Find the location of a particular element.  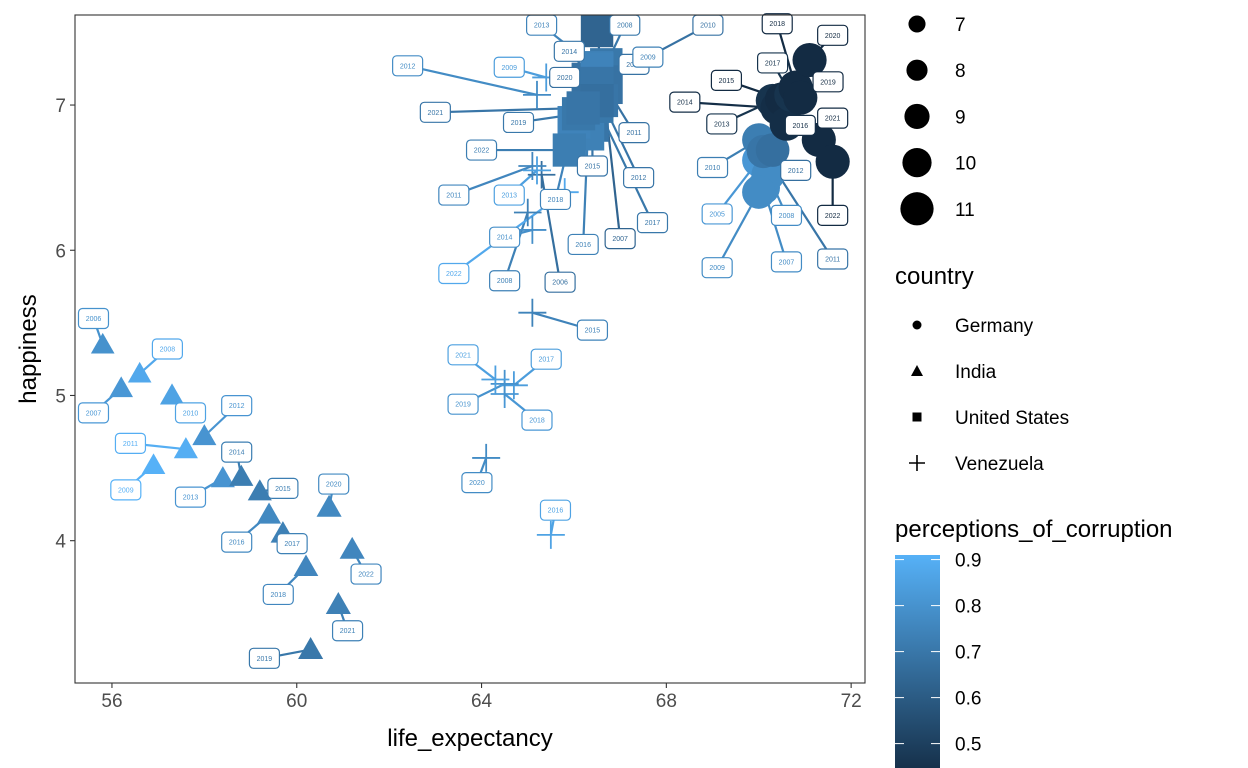

year-label-text: 2010 is located at coordinates (713, 168).